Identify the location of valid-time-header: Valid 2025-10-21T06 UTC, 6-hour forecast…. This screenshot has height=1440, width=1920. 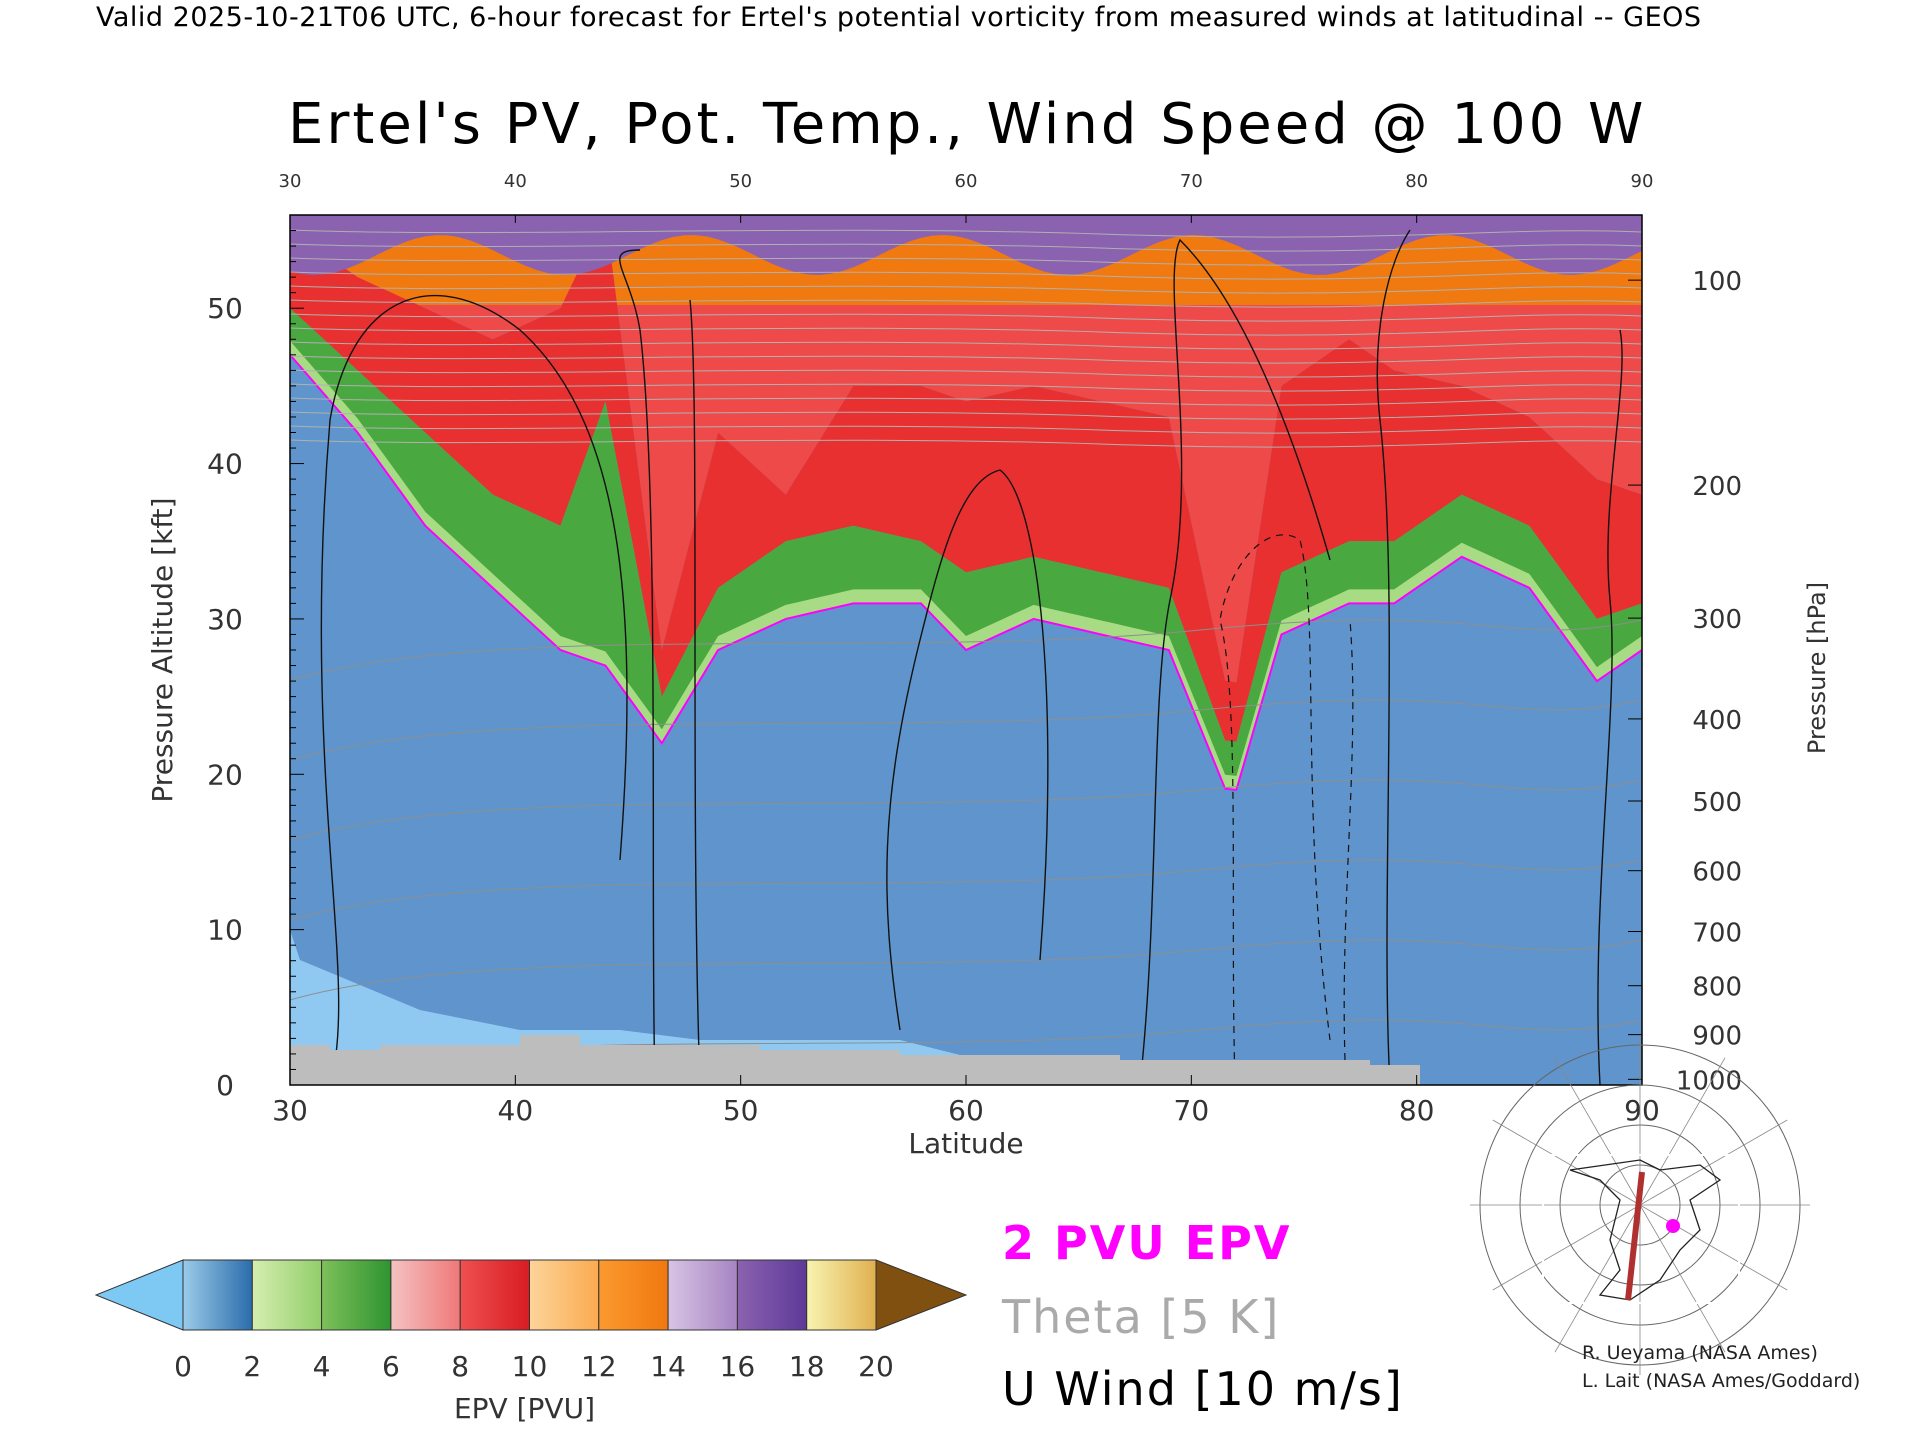
(899, 17).